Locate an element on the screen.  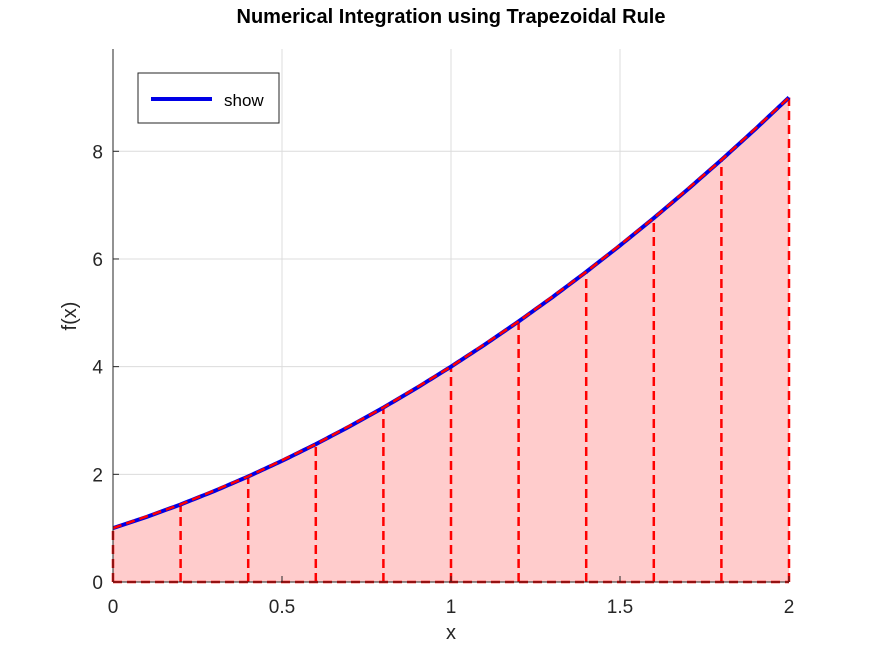
x-axis-label: x is located at coordinates (451, 633).